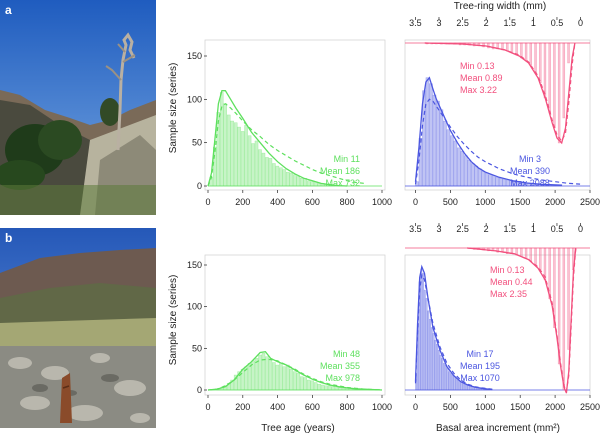  Describe the element at coordinates (590, 407) in the screenshot. I see `b-bai-xtick-label: 2500` at that location.